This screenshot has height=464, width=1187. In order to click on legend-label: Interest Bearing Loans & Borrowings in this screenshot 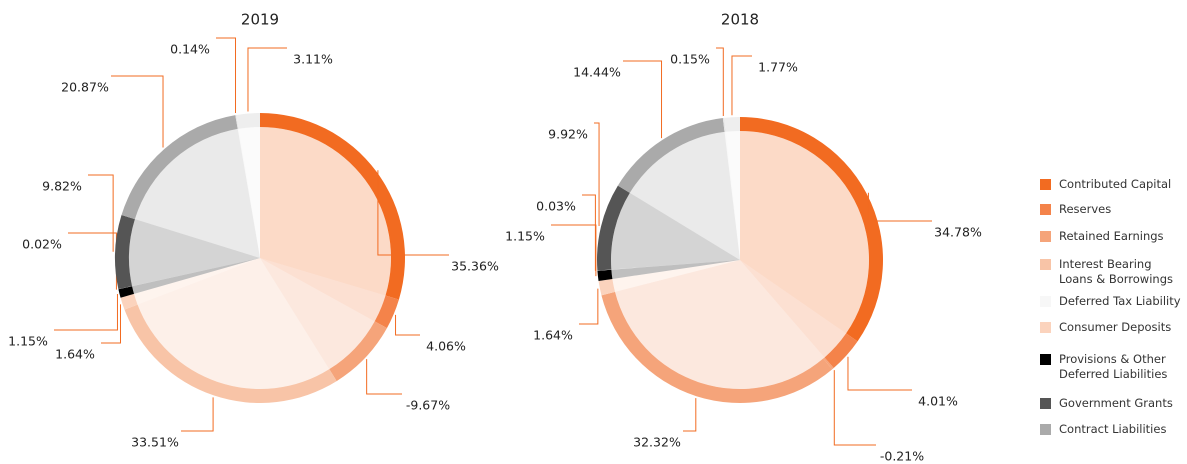, I will do `click(1116, 271)`.